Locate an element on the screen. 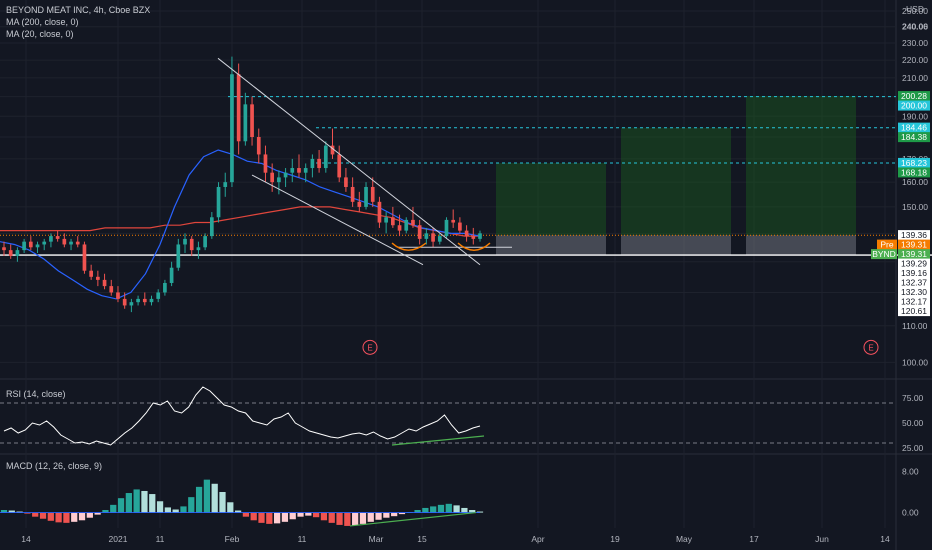 Image resolution: width=932 pixels, height=550 pixels. x-tick-label: 11 is located at coordinates (160, 539).